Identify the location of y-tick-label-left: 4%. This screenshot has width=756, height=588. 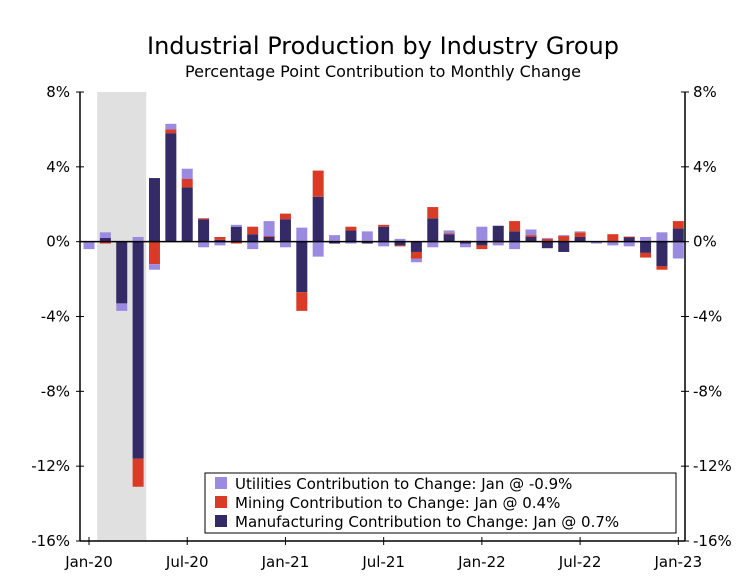
(58, 167).